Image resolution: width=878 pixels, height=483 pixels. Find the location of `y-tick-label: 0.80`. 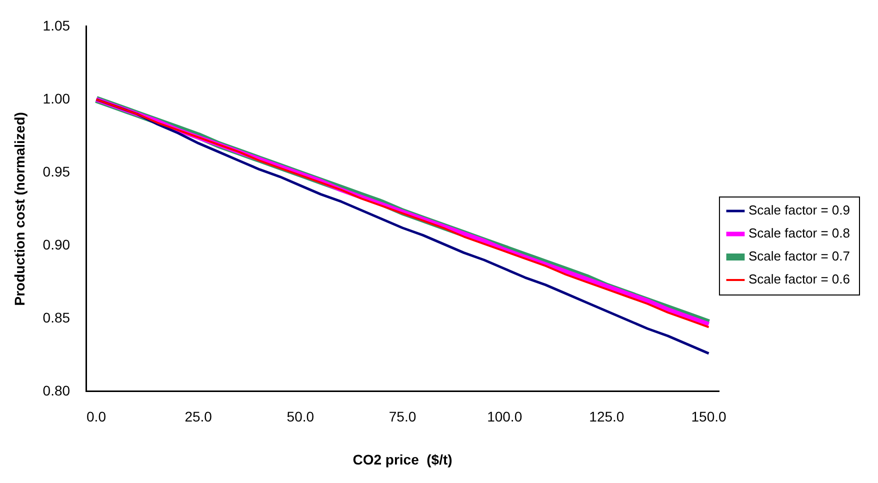

y-tick-label: 0.80 is located at coordinates (56, 390).